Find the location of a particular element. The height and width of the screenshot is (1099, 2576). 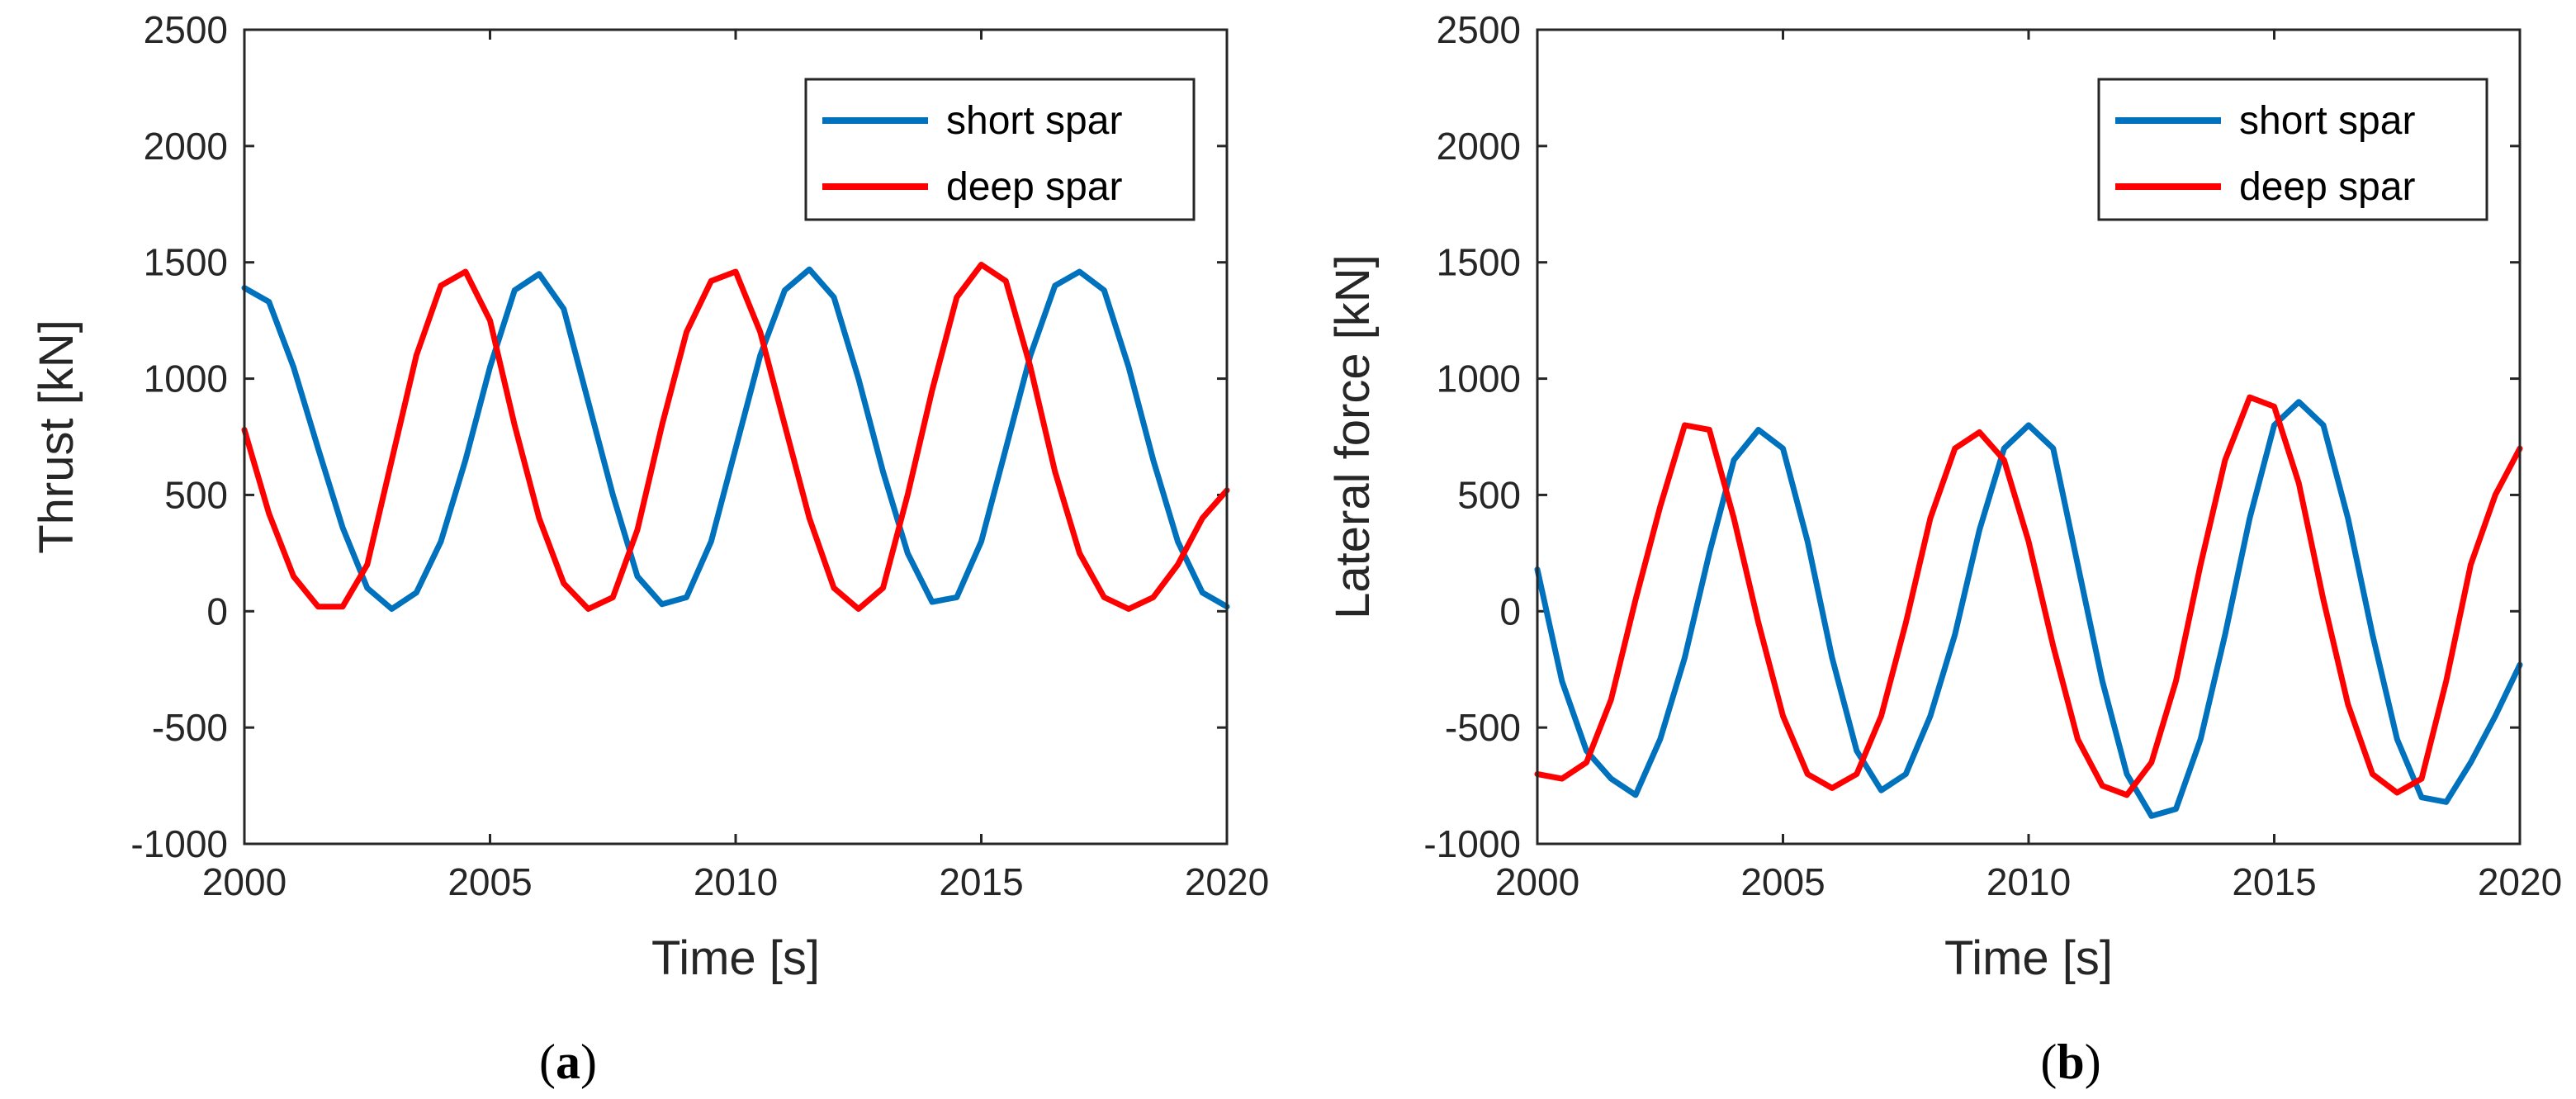

y-axis-label: Lateral force [kN] is located at coordinates (1353, 436).